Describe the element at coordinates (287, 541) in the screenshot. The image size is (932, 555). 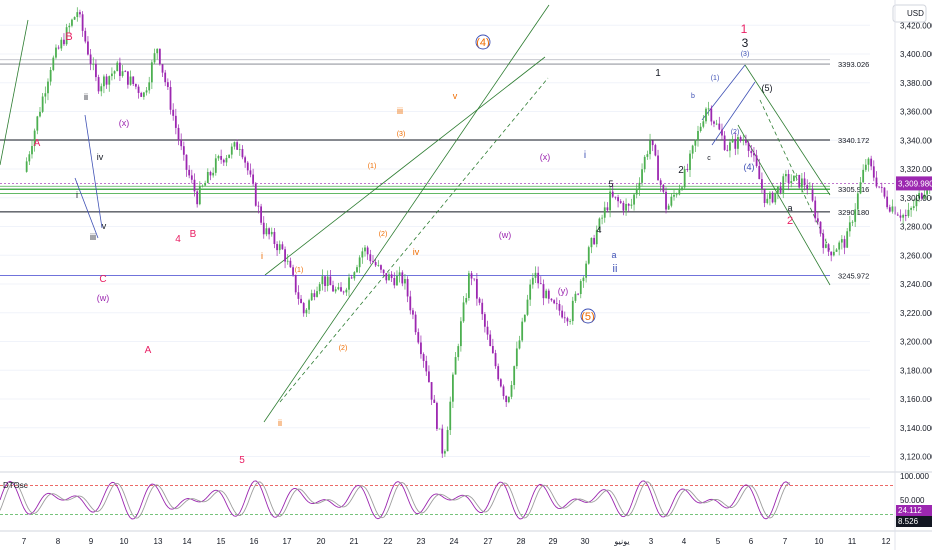
I see `date-tick-label: 17` at that location.